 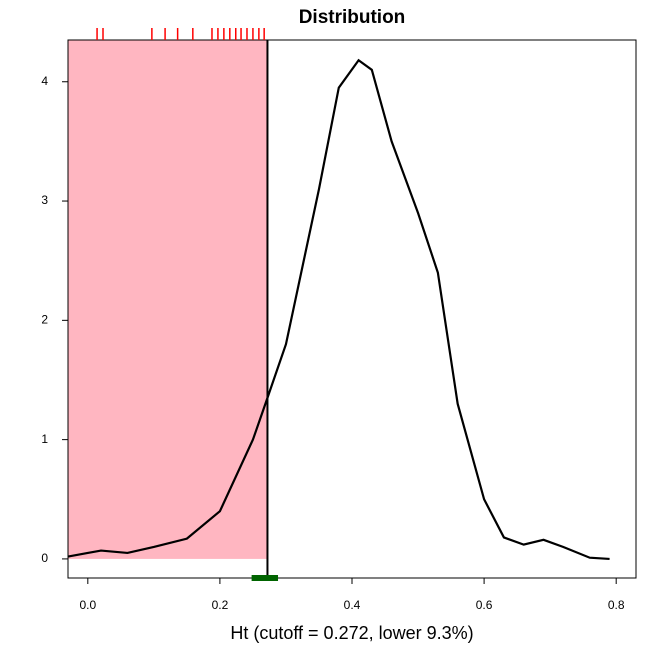 What do you see at coordinates (616, 605) in the screenshot?
I see `x-tick-label: 0.8` at bounding box center [616, 605].